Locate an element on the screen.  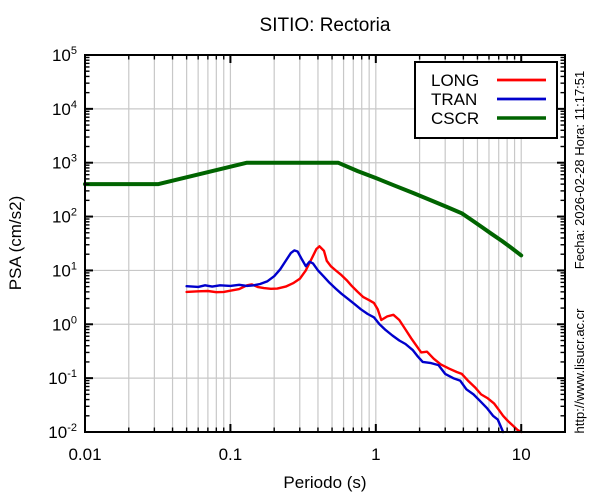
y-tick-label: 10⁵ is located at coordinates (64, 55).